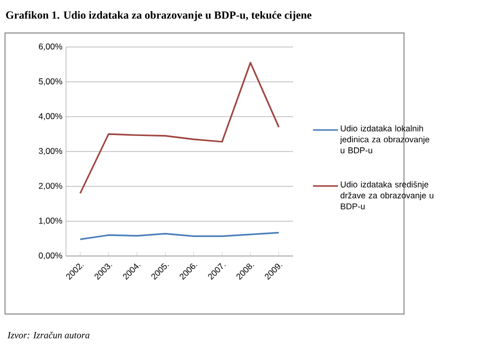  What do you see at coordinates (50, 186) in the screenshot?
I see `y-tick-label: 2,00%` at bounding box center [50, 186].